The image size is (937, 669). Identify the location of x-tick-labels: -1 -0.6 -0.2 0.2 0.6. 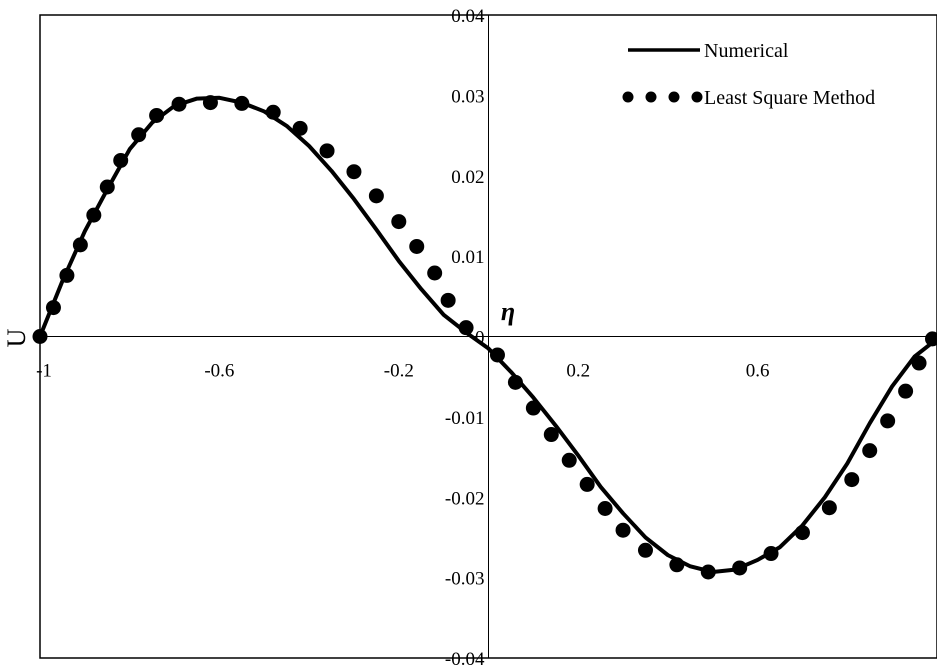
(402, 371).